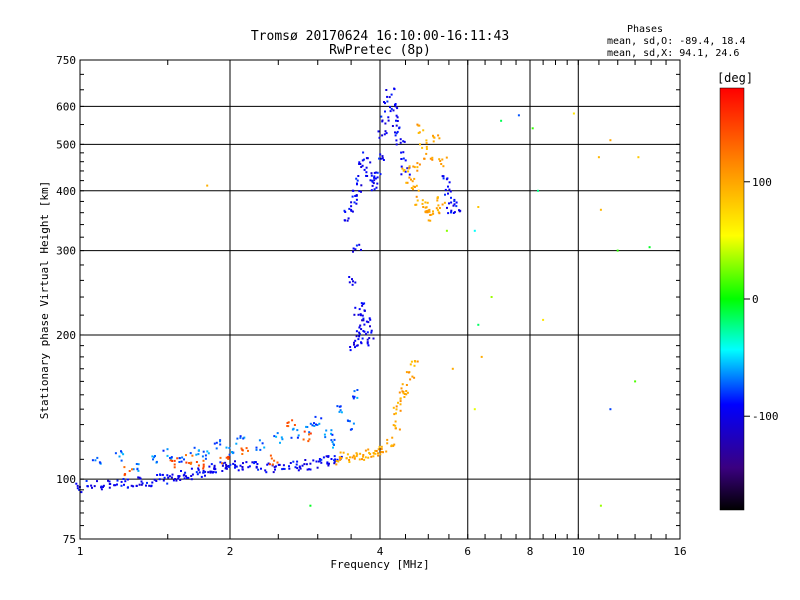 This screenshot has height=600, width=800. I want to click on x-tick-label: 10, so click(578, 551).